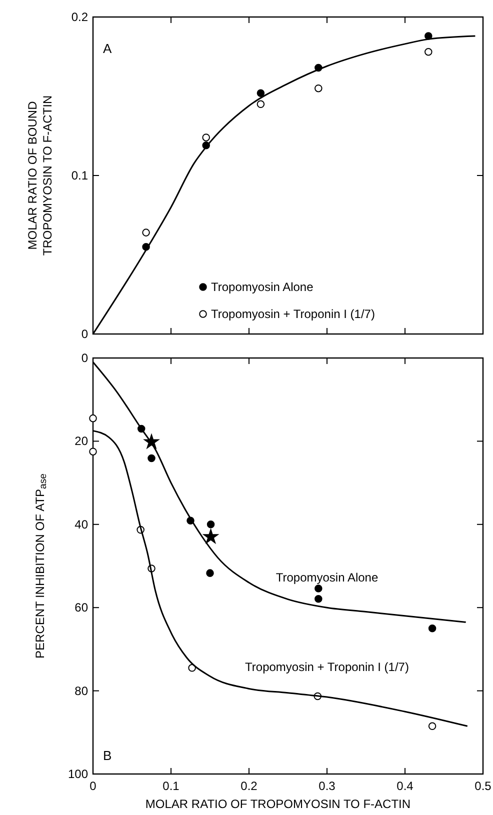 Image resolution: width=493 pixels, height=815 pixels. What do you see at coordinates (405, 786) in the screenshot?
I see `x-tick-label: 0.4` at bounding box center [405, 786].